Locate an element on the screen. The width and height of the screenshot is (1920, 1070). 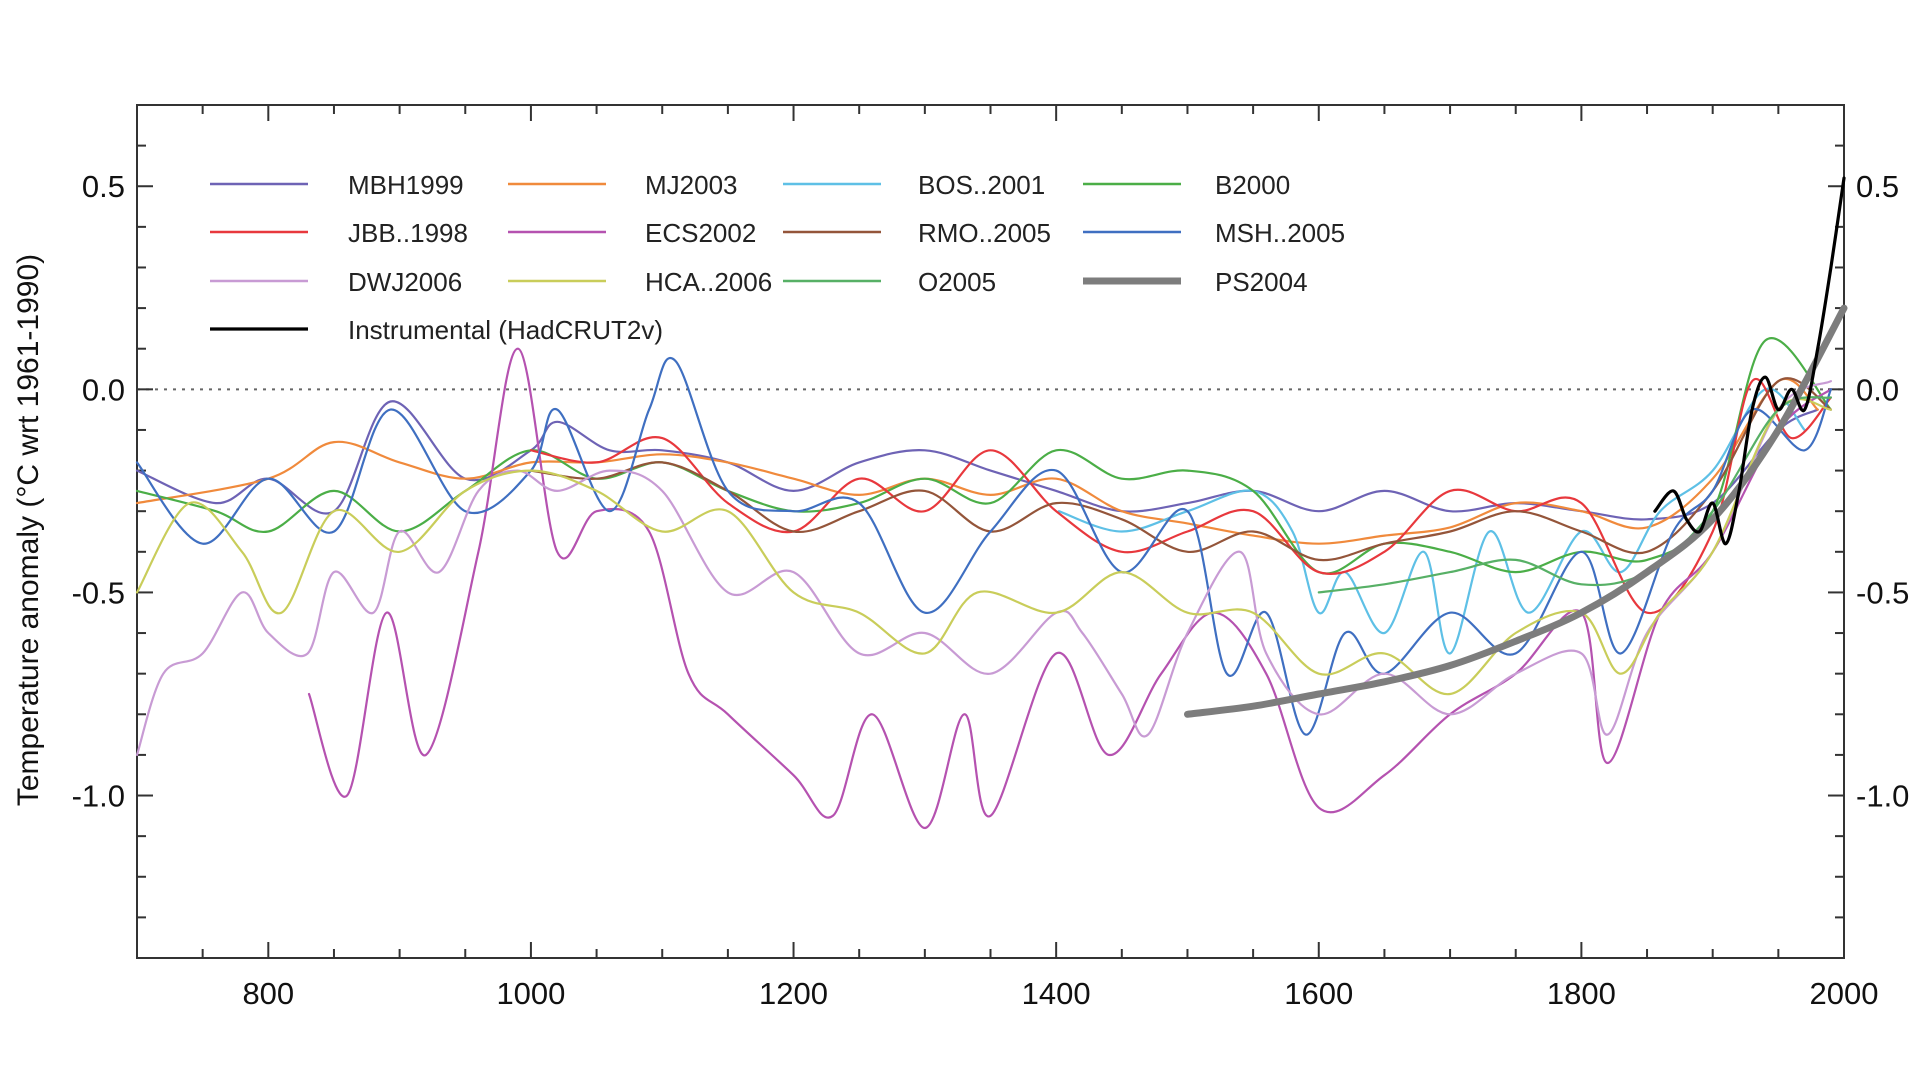
x-tick-label: 1400 is located at coordinates (1056, 993).